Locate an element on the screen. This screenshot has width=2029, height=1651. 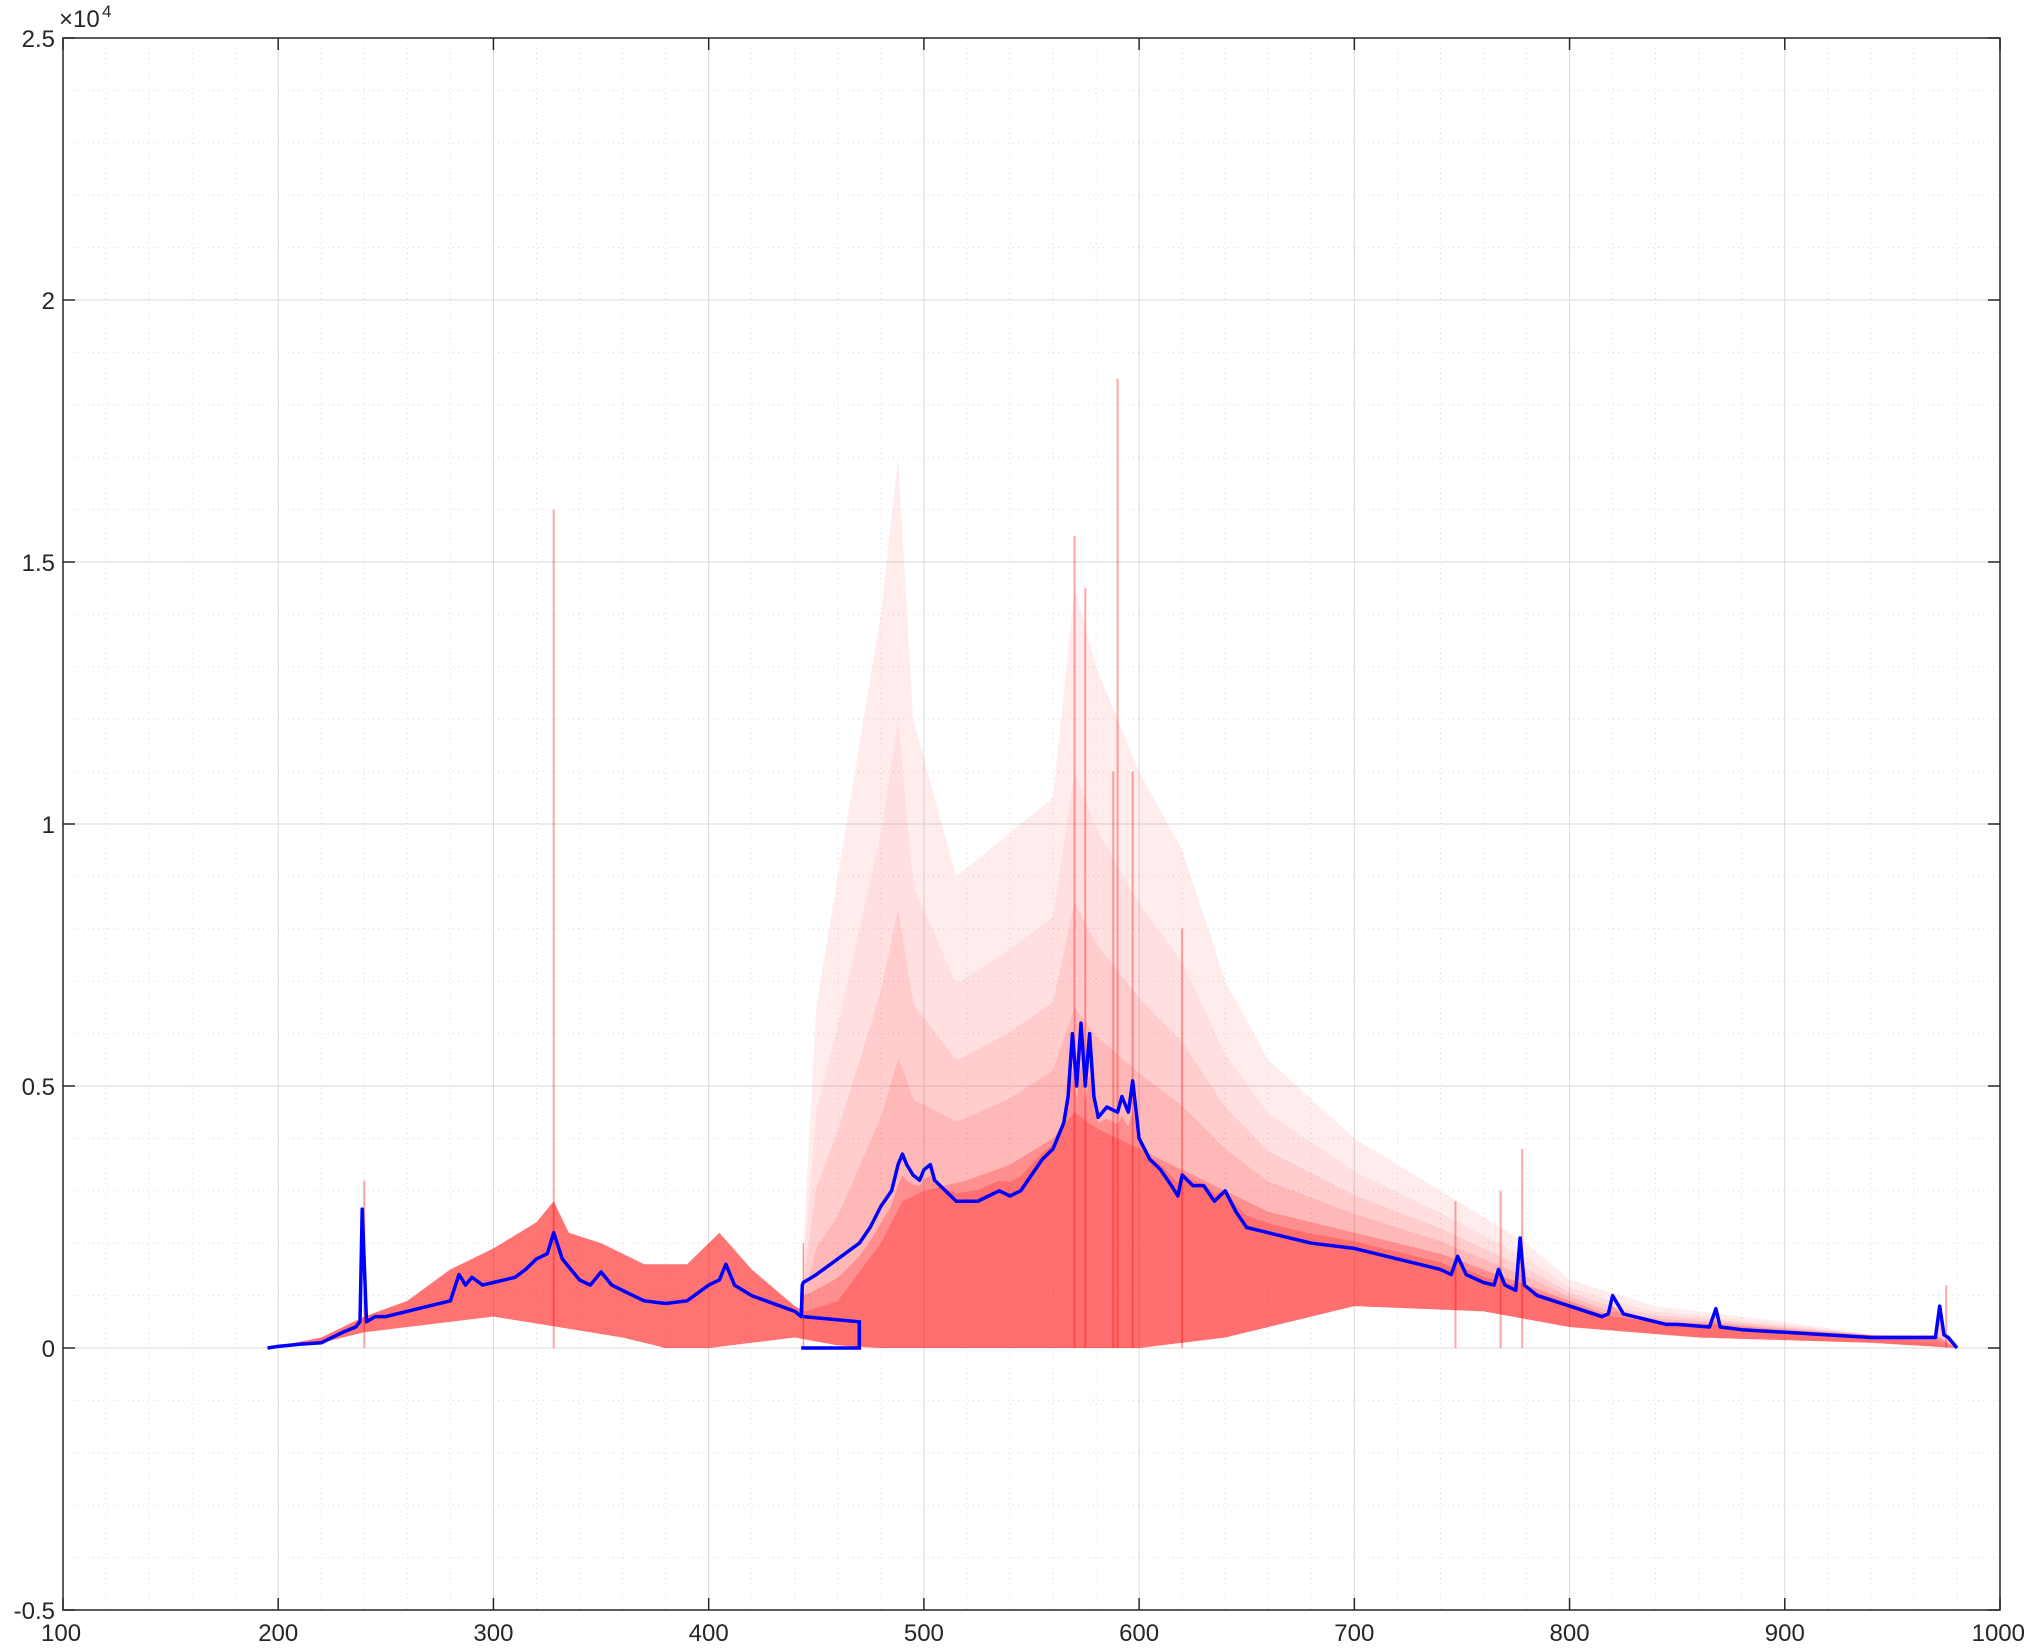
spread-band-core is located at coordinates (1380, 1206).